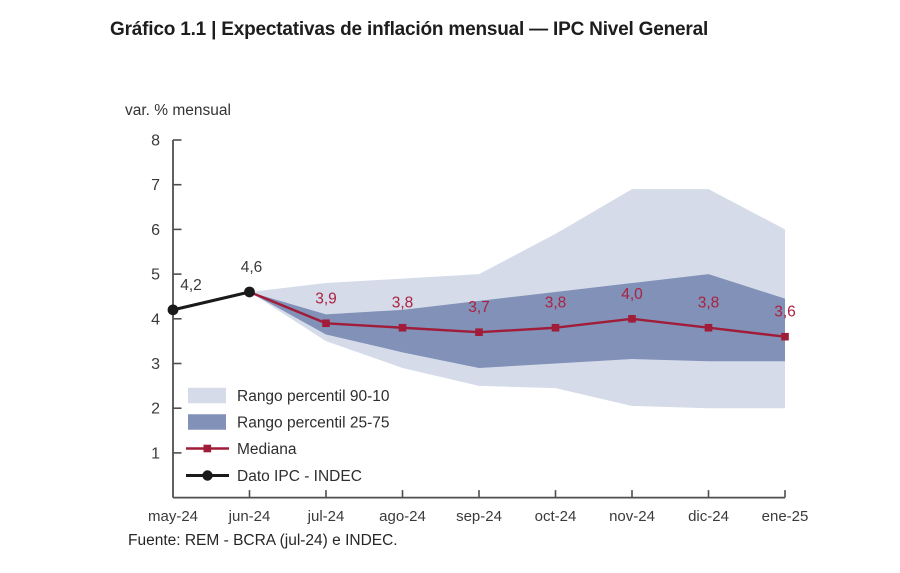 The height and width of the screenshot is (573, 900). I want to click on legend-square-marker-icon, so click(207, 448).